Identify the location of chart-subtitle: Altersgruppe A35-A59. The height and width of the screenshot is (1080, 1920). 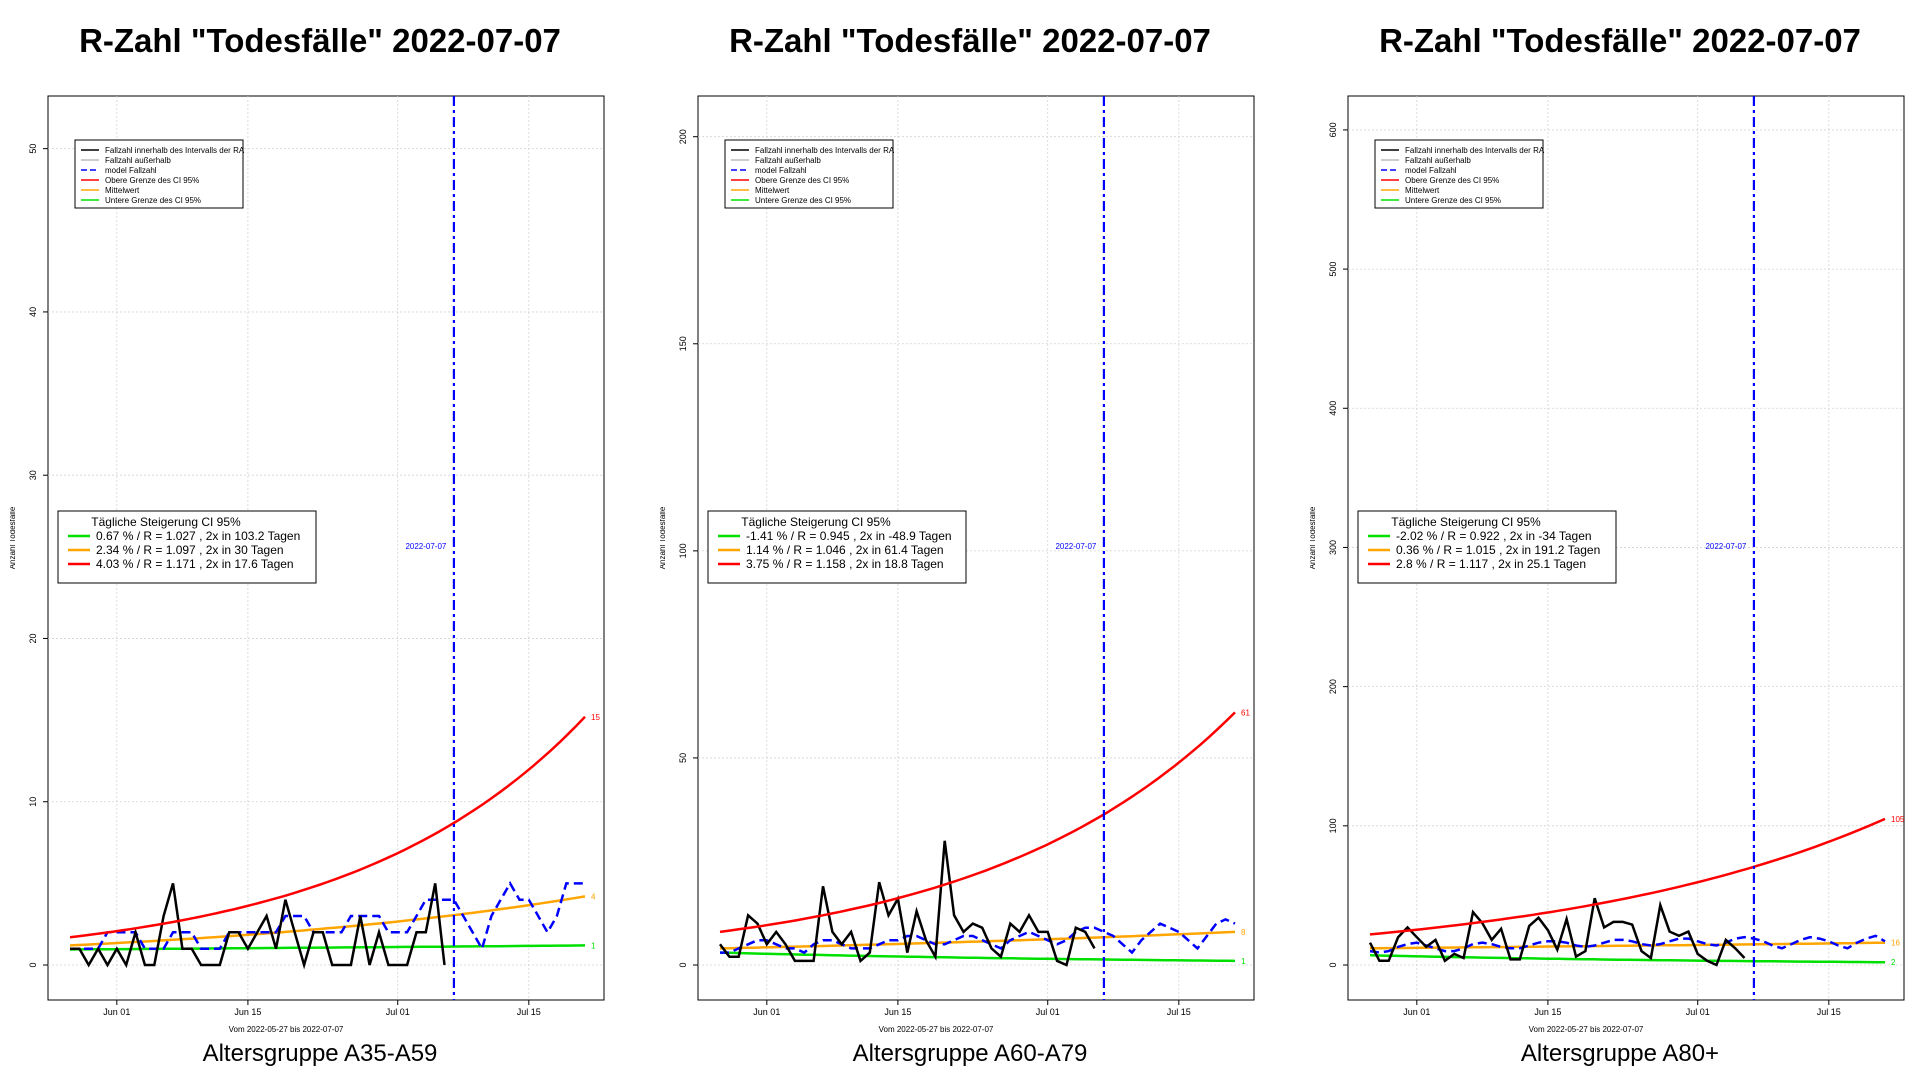
(320, 1053).